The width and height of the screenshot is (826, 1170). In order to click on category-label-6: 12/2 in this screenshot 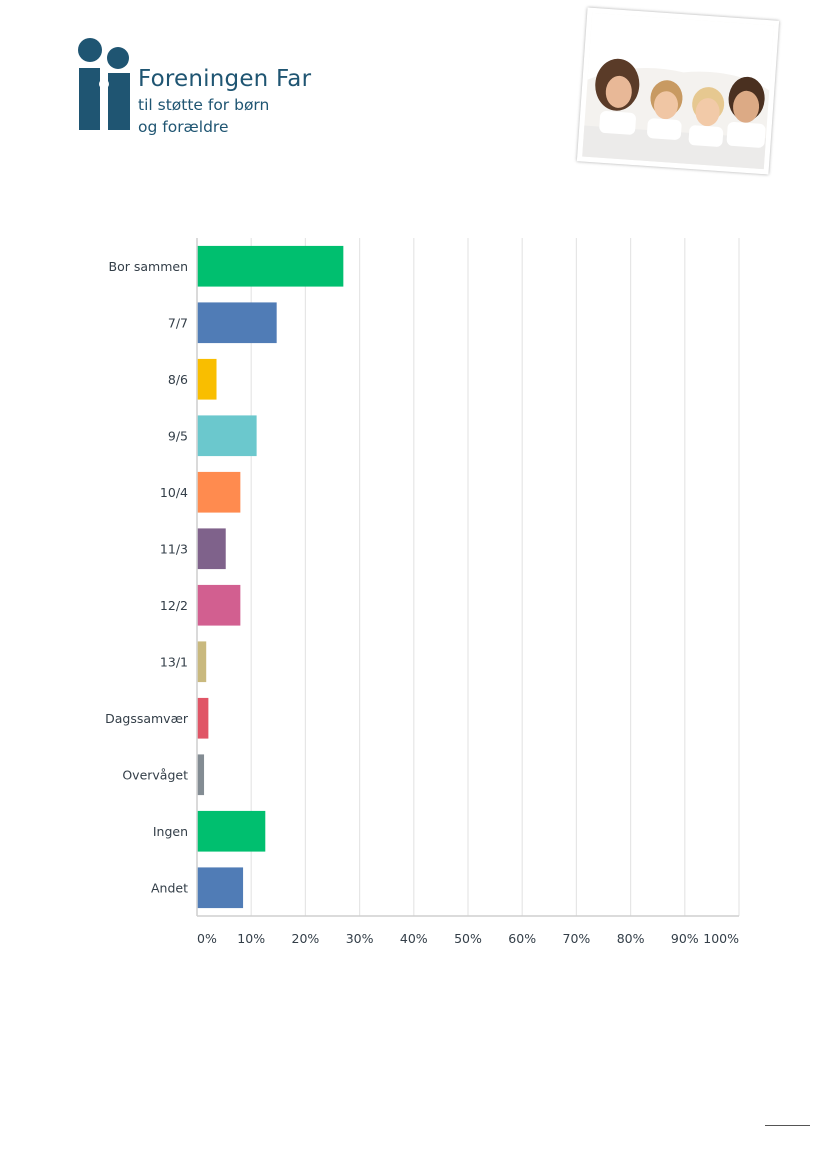, I will do `click(174, 605)`.